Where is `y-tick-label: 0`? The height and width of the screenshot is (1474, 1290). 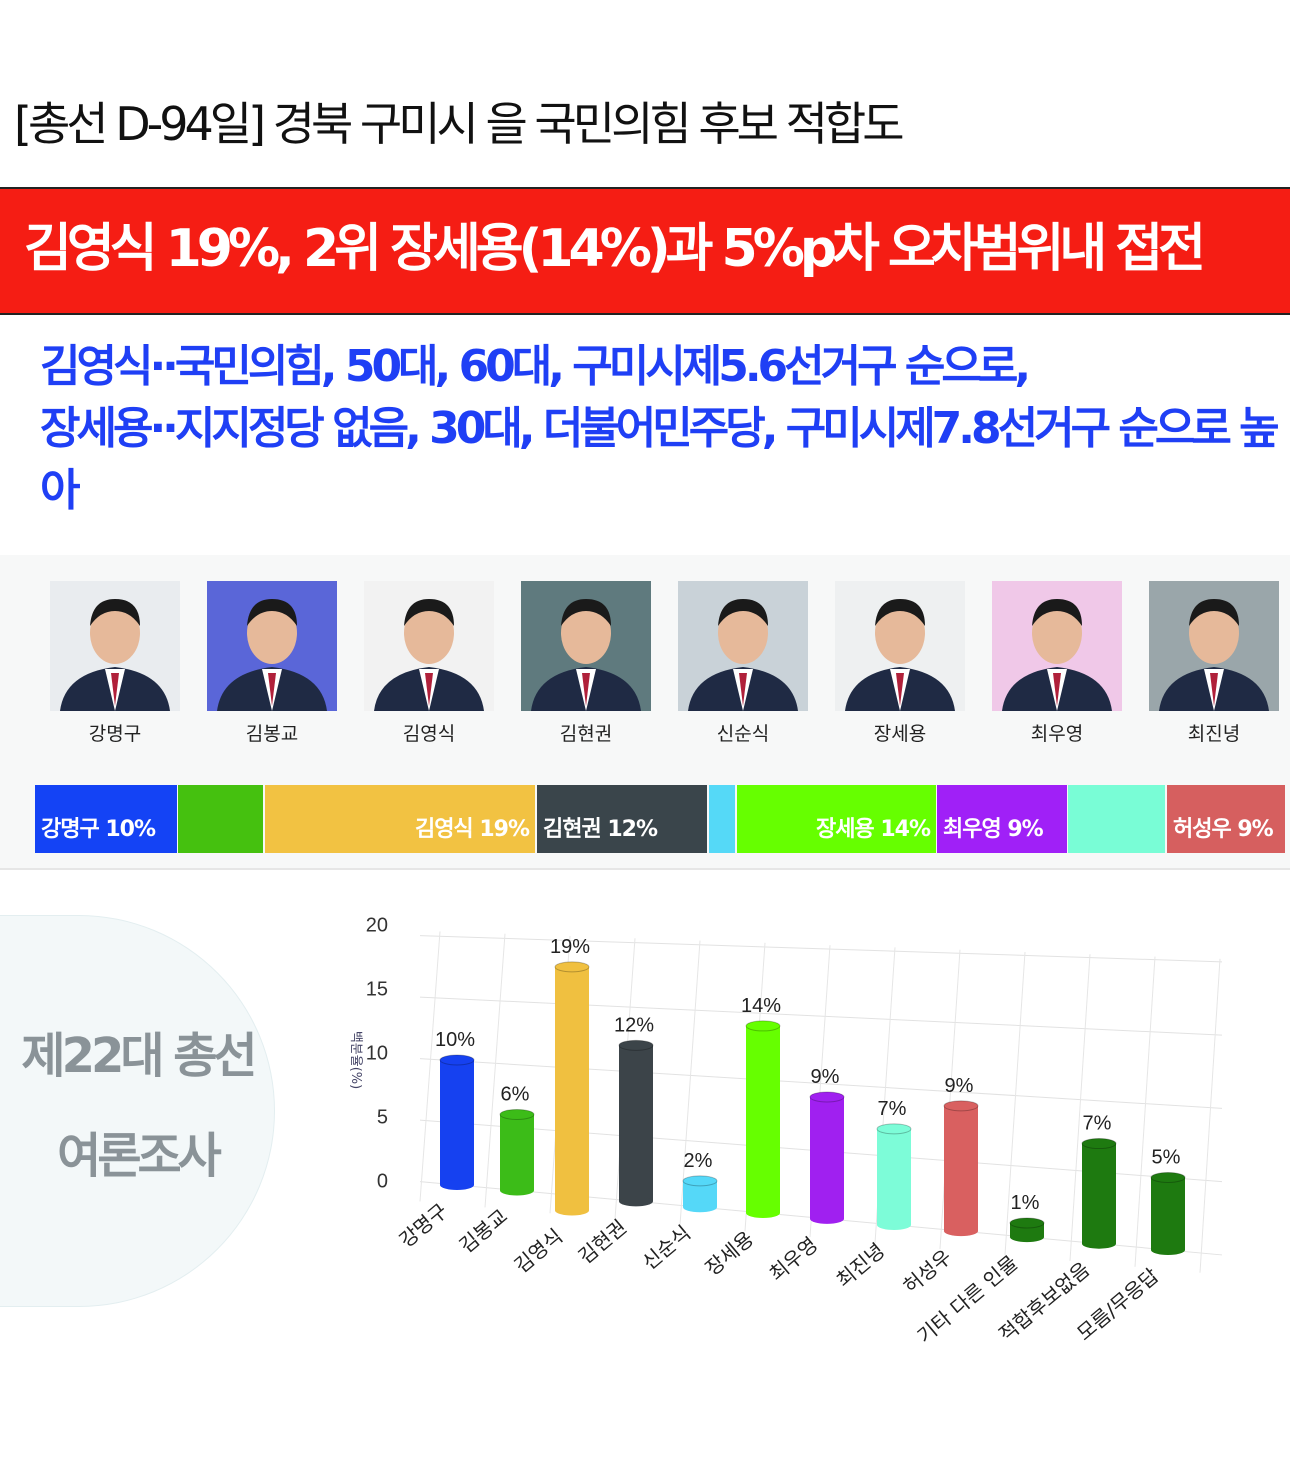
y-tick-label: 0 is located at coordinates (382, 1182).